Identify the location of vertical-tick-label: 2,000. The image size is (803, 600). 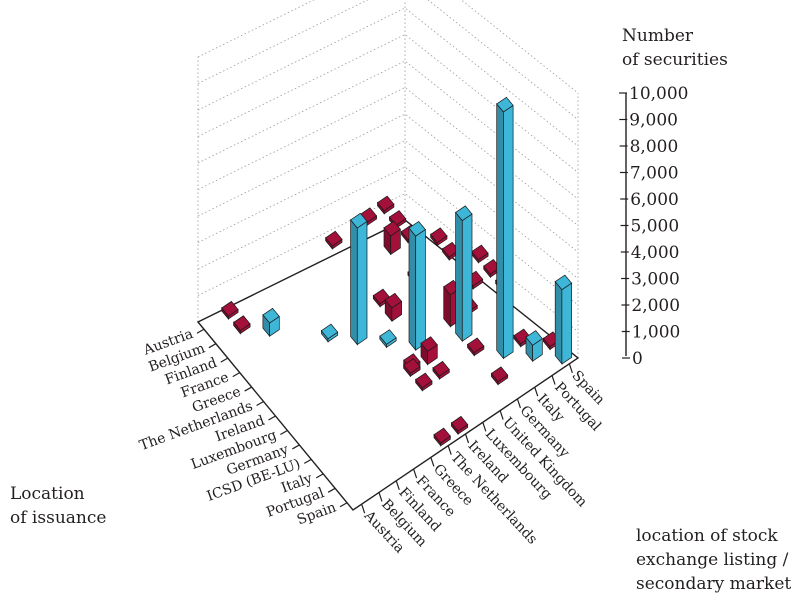
(655, 306).